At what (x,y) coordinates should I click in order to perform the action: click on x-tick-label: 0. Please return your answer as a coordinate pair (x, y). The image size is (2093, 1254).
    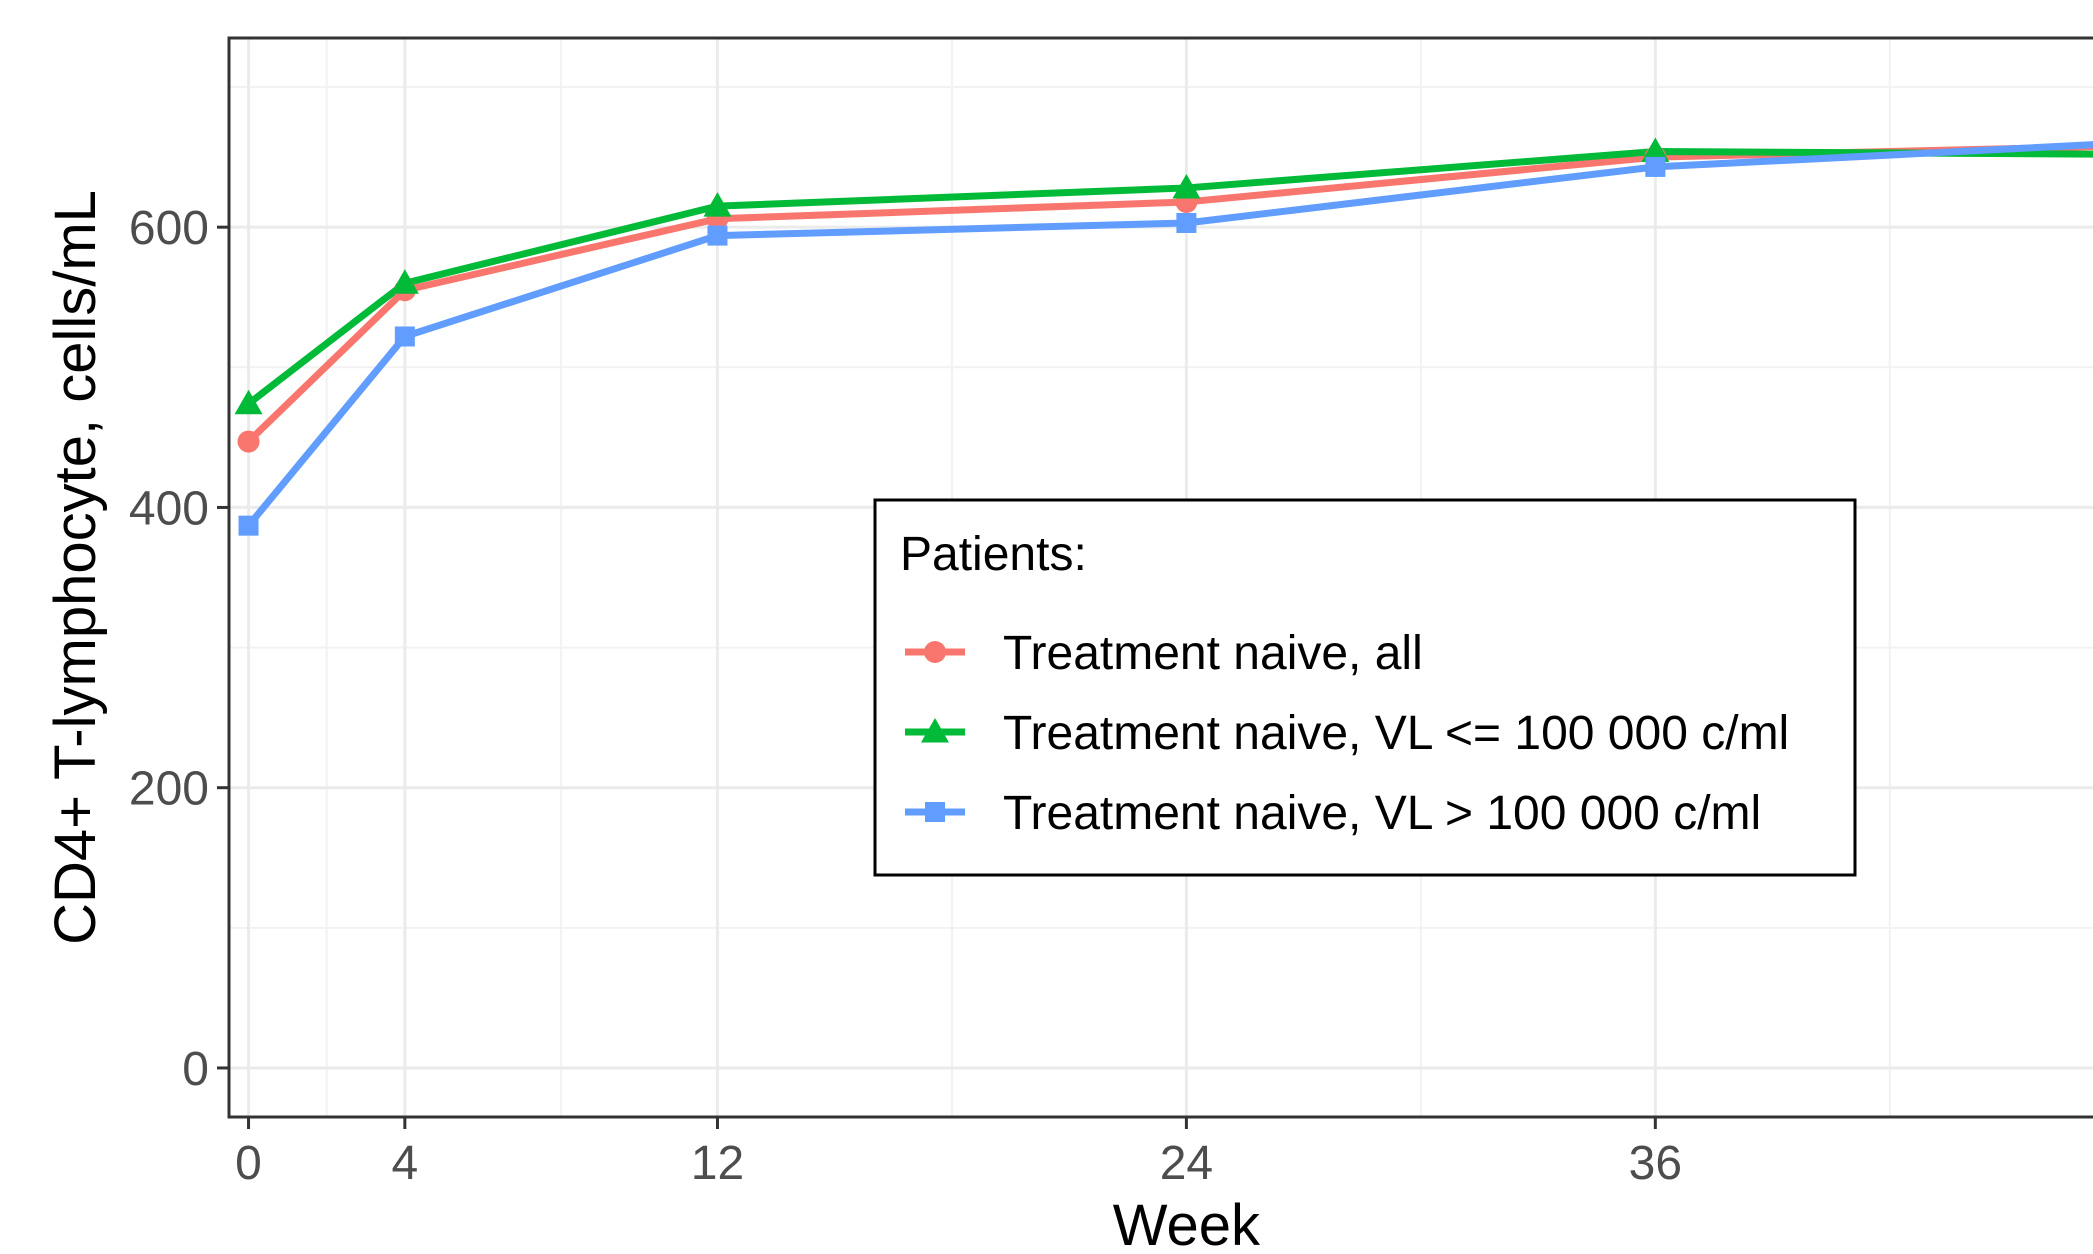
    Looking at the image, I should click on (248, 1163).